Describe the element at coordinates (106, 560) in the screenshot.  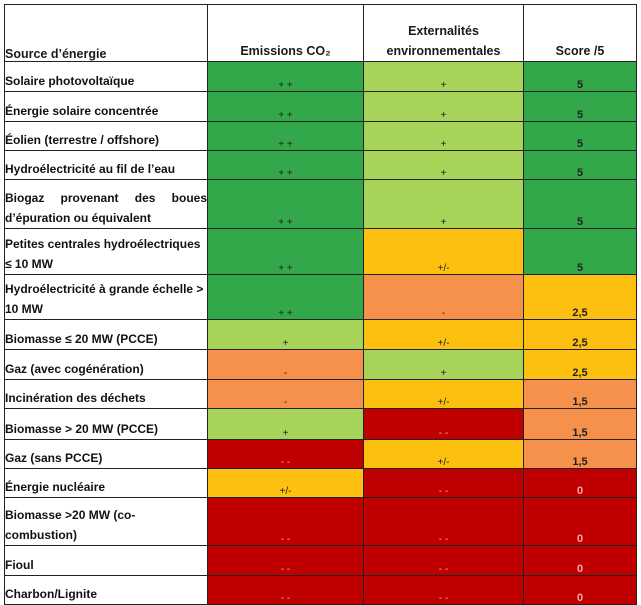
I see `row-source: Fioul` at that location.